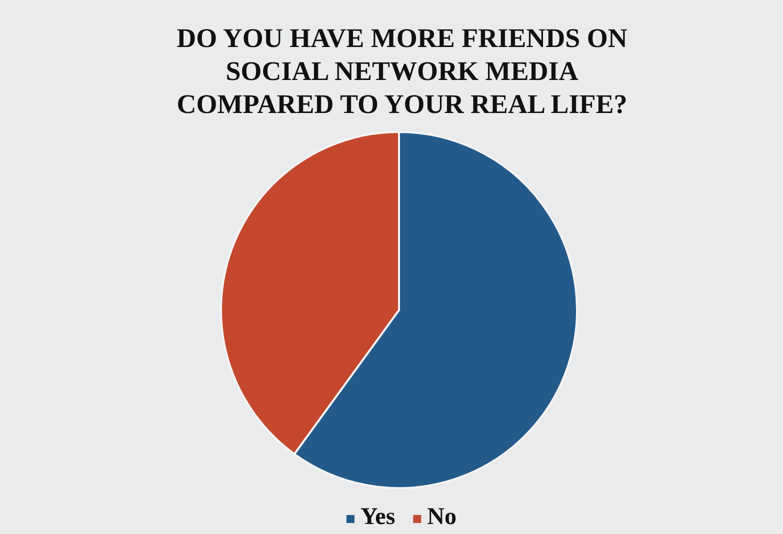 The width and height of the screenshot is (783, 534). I want to click on legend-label: No, so click(442, 517).